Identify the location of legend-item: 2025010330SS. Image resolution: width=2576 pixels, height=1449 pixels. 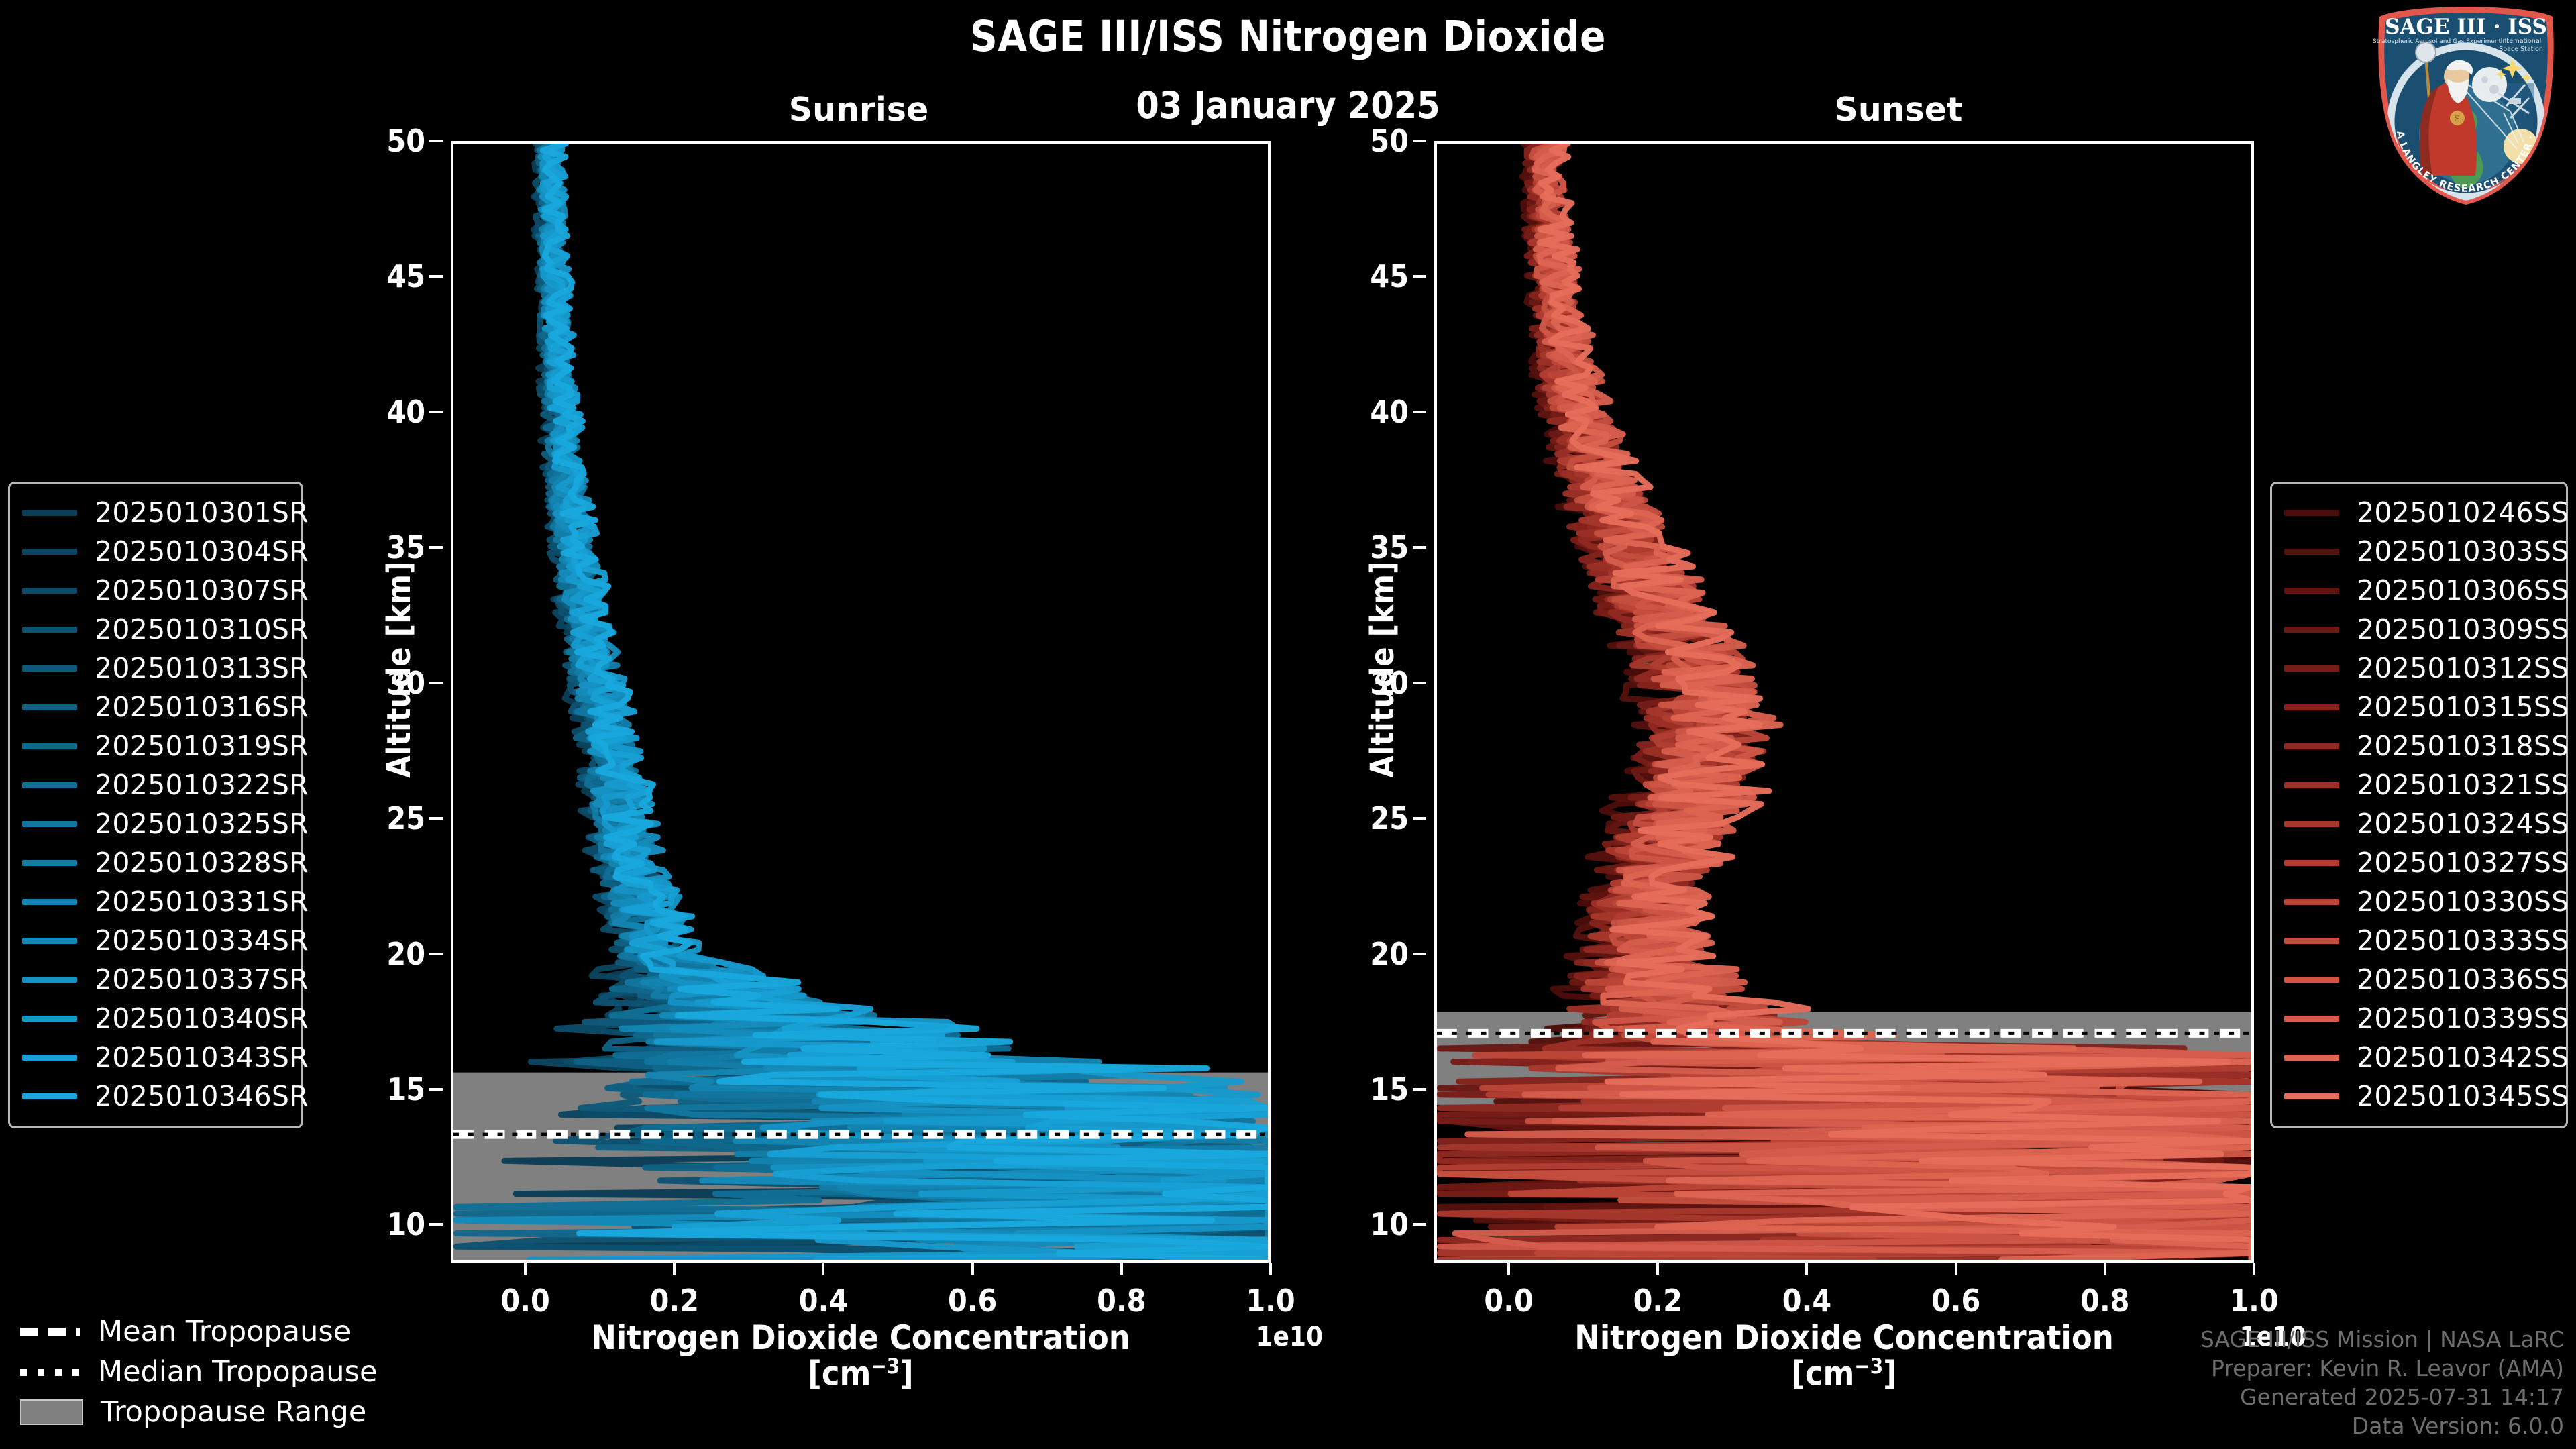
(2426, 901).